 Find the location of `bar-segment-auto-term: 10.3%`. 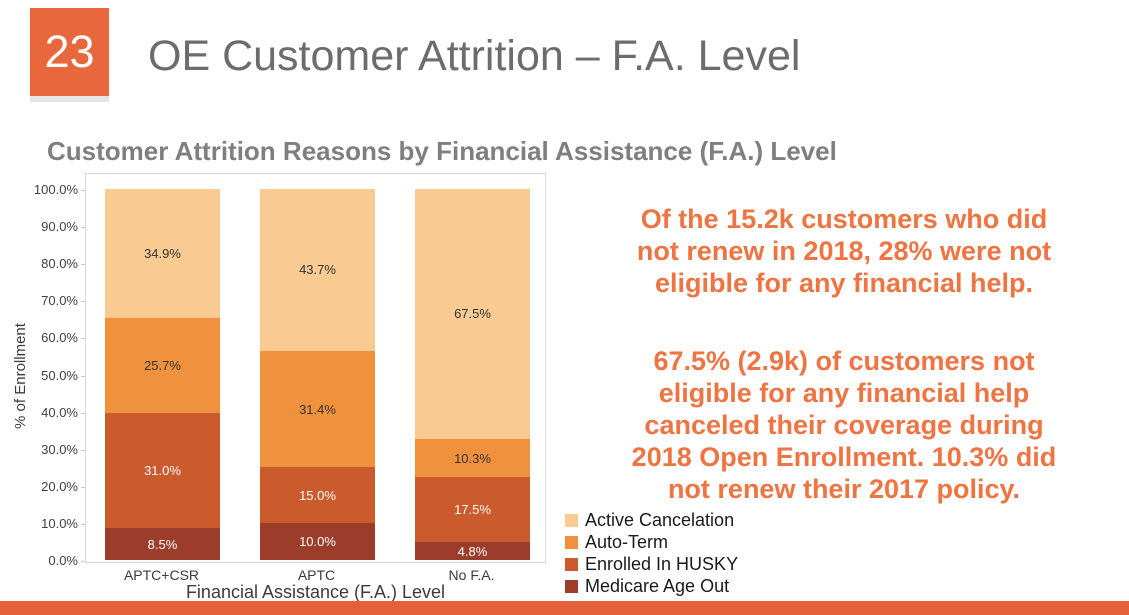

bar-segment-auto-term: 10.3% is located at coordinates (472, 458).